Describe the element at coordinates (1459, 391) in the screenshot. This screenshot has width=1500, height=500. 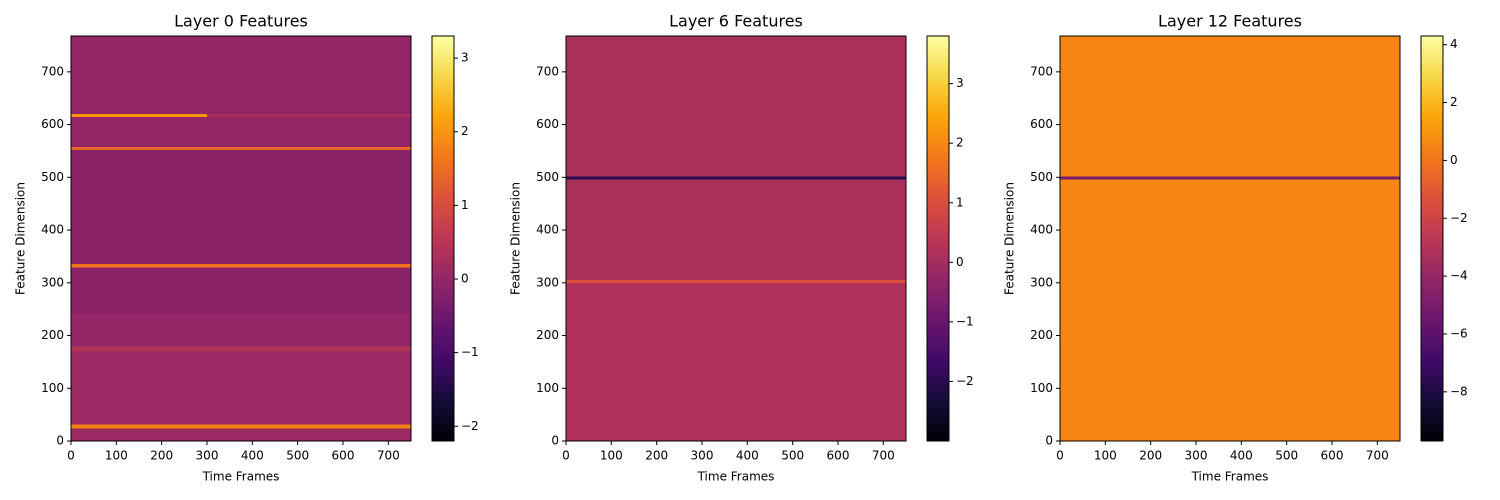
I see `colorbar-tick-label: −8` at that location.